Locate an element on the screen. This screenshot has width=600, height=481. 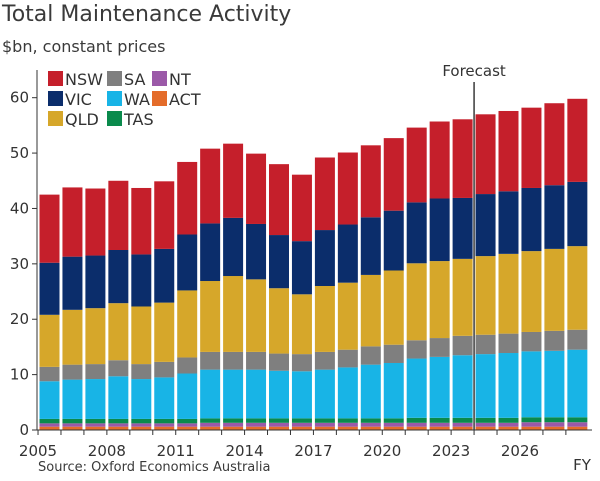
bar-segment-qld-2023 is located at coordinates (462, 297).